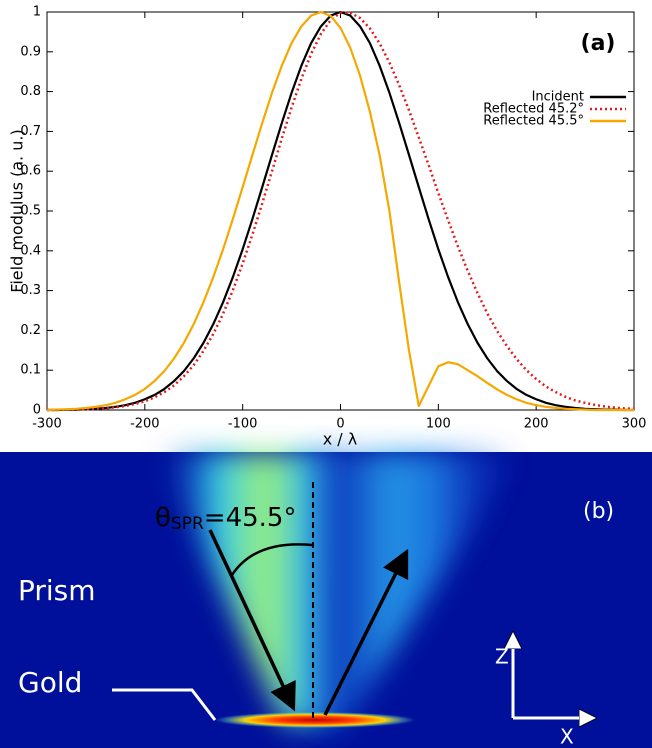 Image resolution: width=652 pixels, height=748 pixels. I want to click on angle-value: =45.5°, so click(250, 518).